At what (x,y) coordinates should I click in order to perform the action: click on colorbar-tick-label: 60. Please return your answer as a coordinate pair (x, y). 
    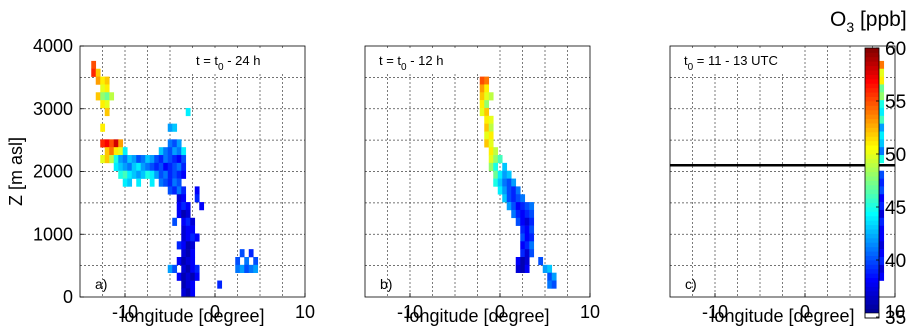
    Looking at the image, I should click on (895, 49).